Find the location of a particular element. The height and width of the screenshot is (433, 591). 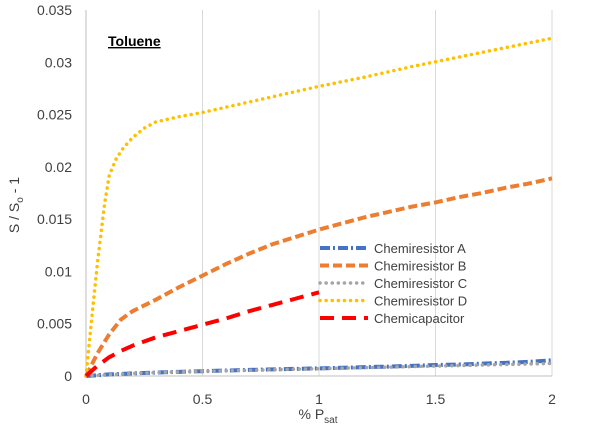

legend-label-chemiresistor-b: Chemiresistor B is located at coordinates (420, 266).